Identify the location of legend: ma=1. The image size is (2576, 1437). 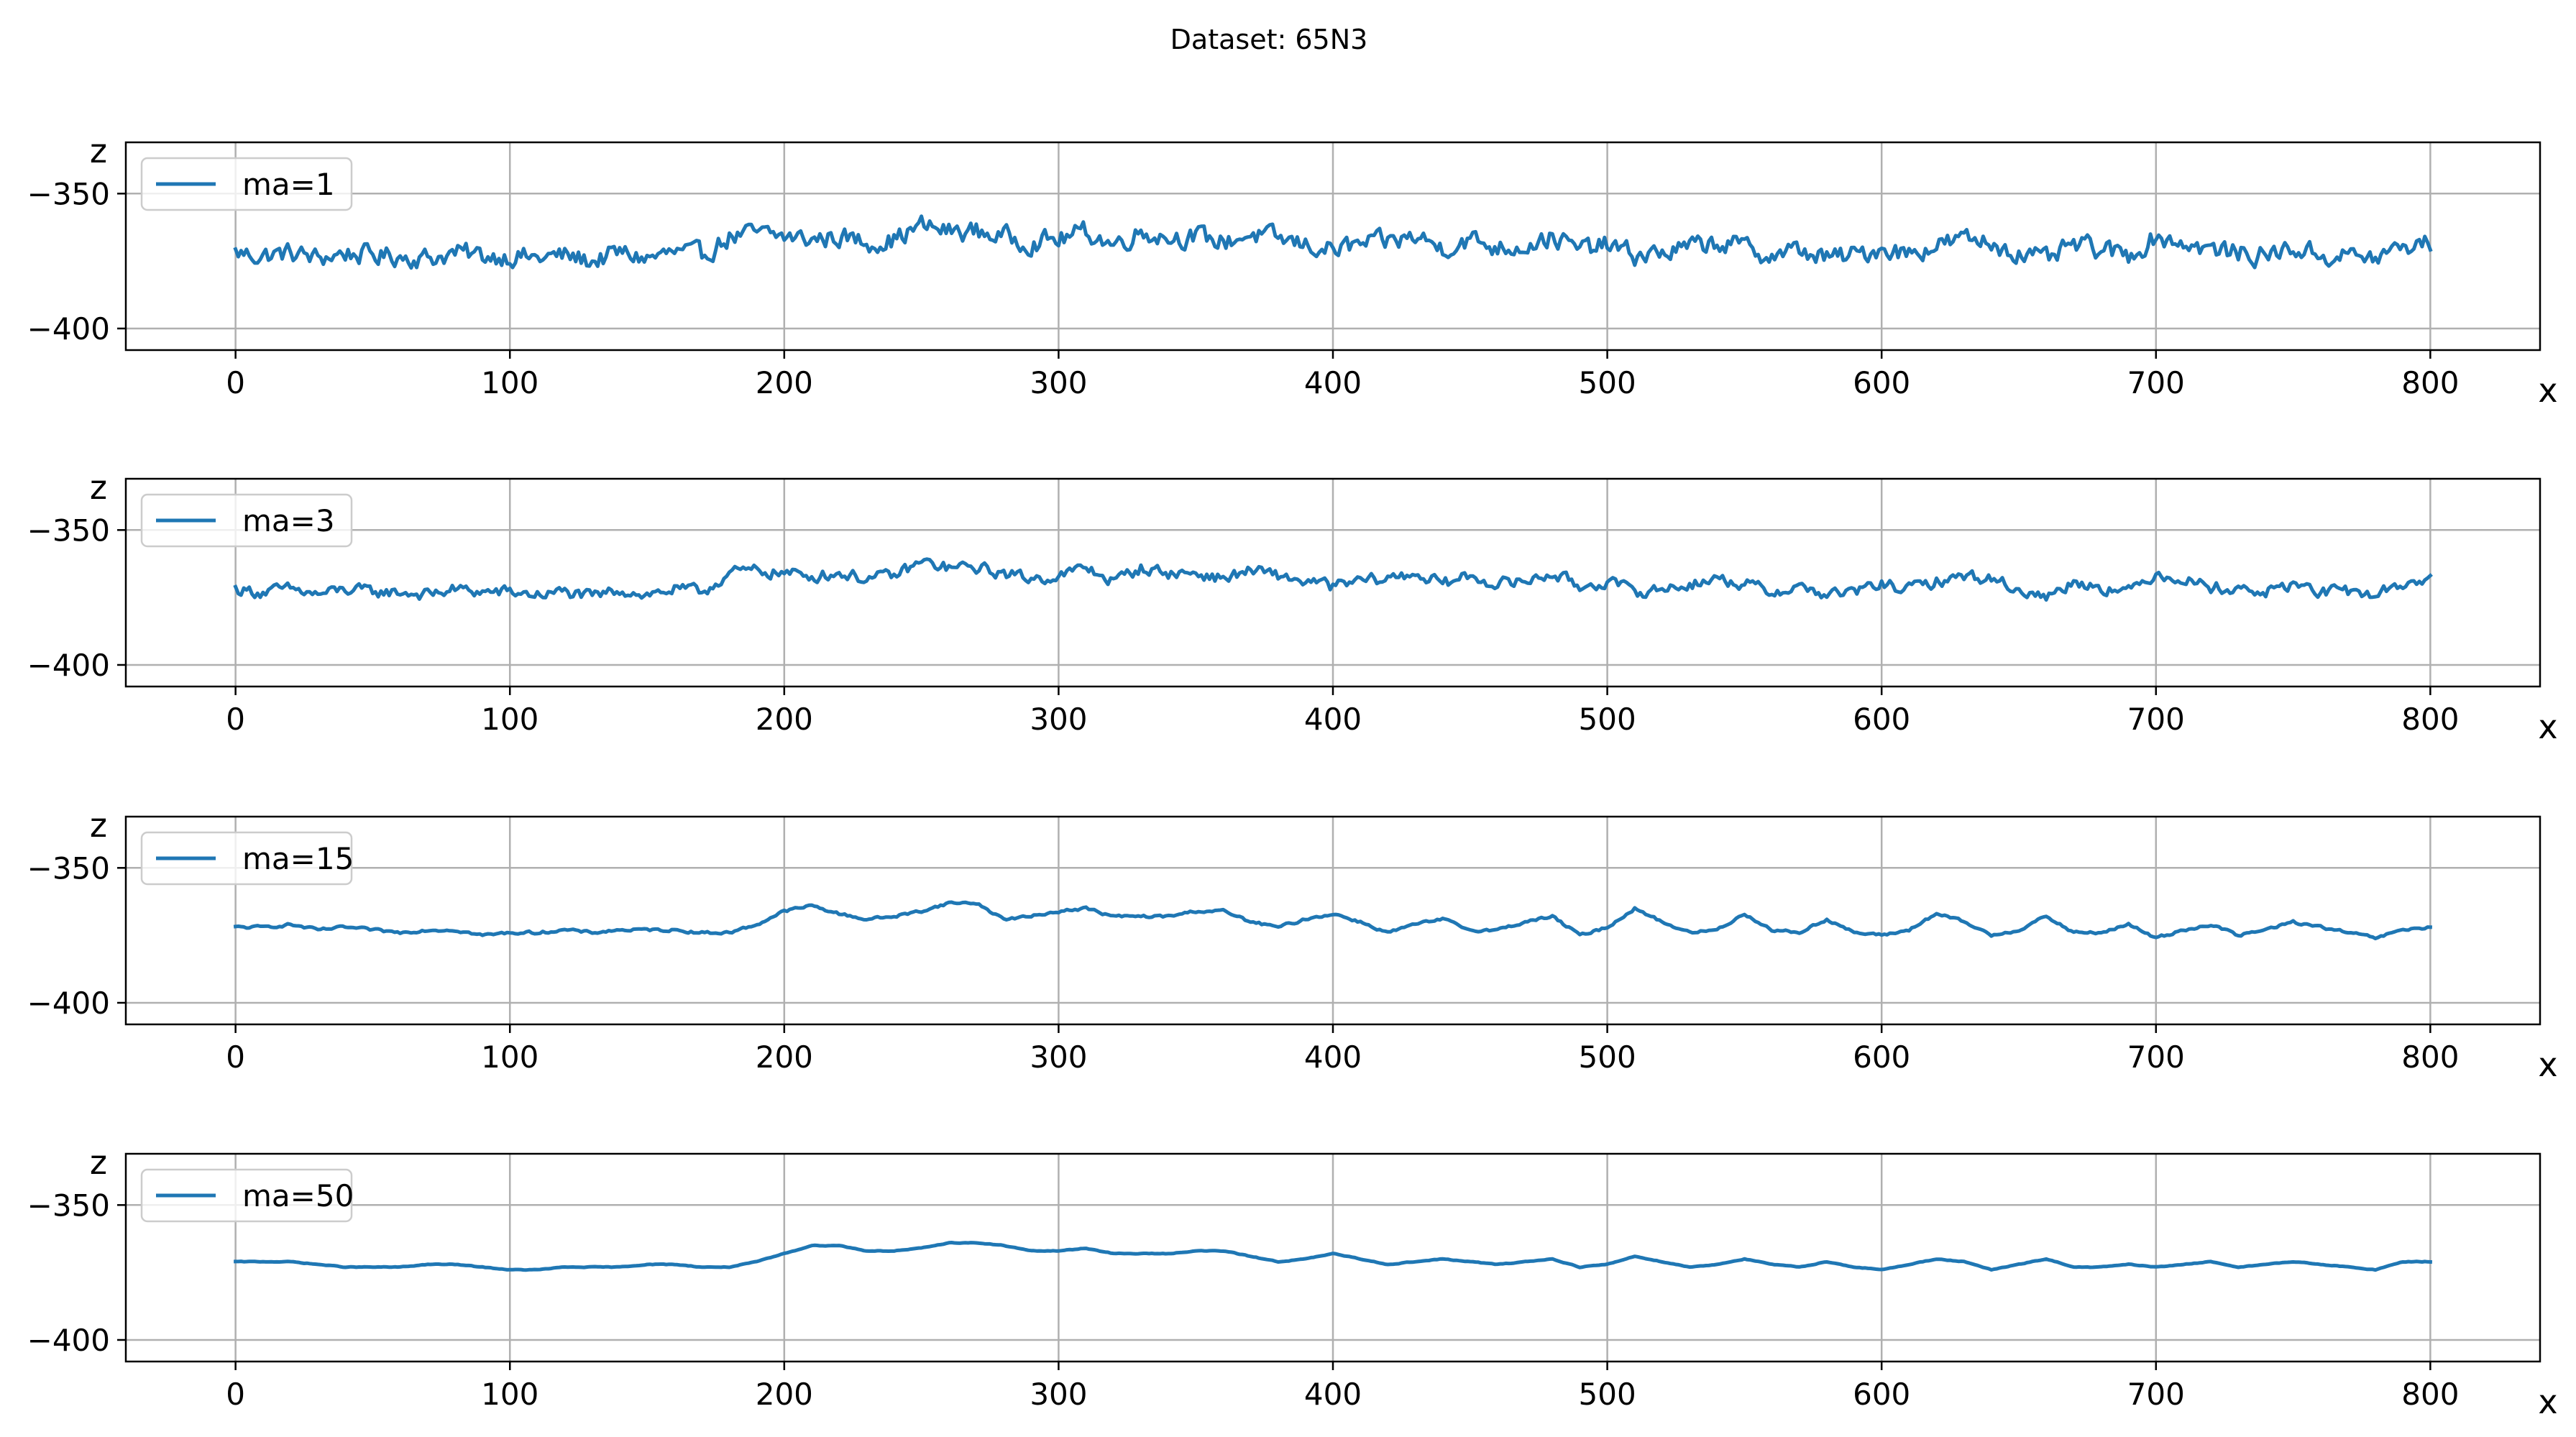
(246, 184).